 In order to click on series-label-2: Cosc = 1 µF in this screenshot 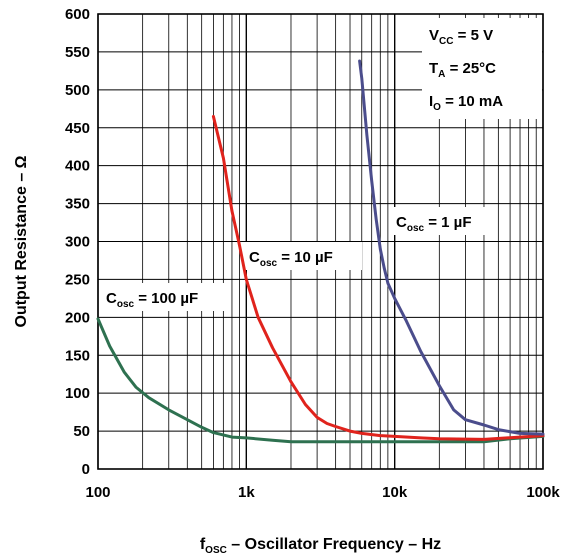, I will do `click(434, 224)`.